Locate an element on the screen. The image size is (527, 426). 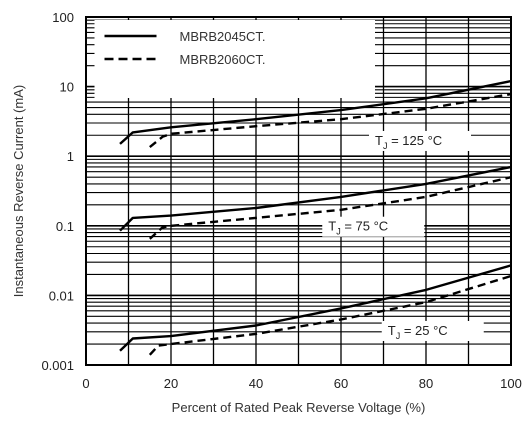
x-tick-label: 0 is located at coordinates (85, 383).